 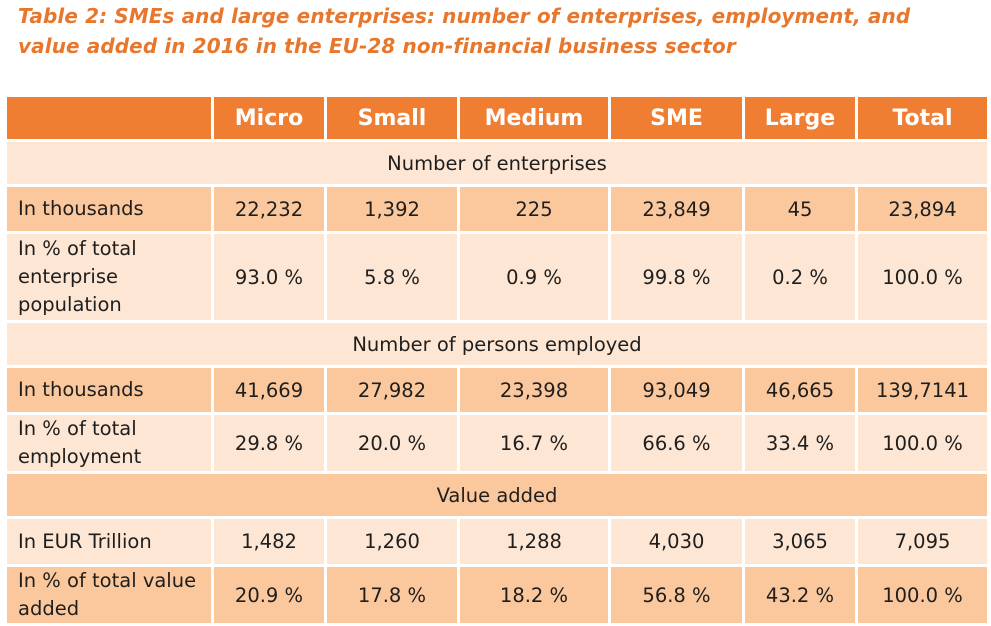 I want to click on row-label: In % of total value added, so click(x=109, y=595).